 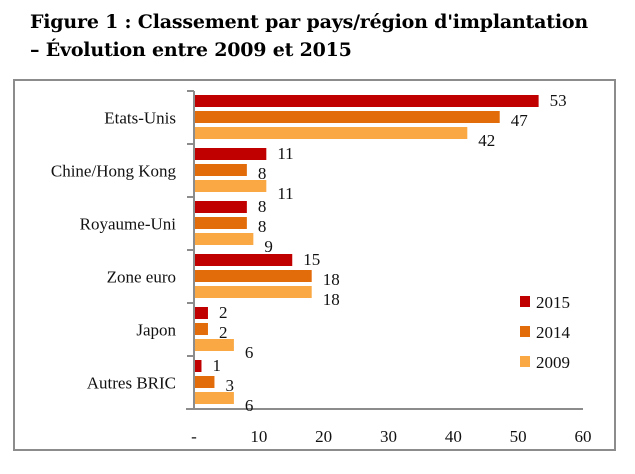 What do you see at coordinates (191, 50) in the screenshot?
I see `title-line-2: – Évolution entre 2009 et 2015` at bounding box center [191, 50].